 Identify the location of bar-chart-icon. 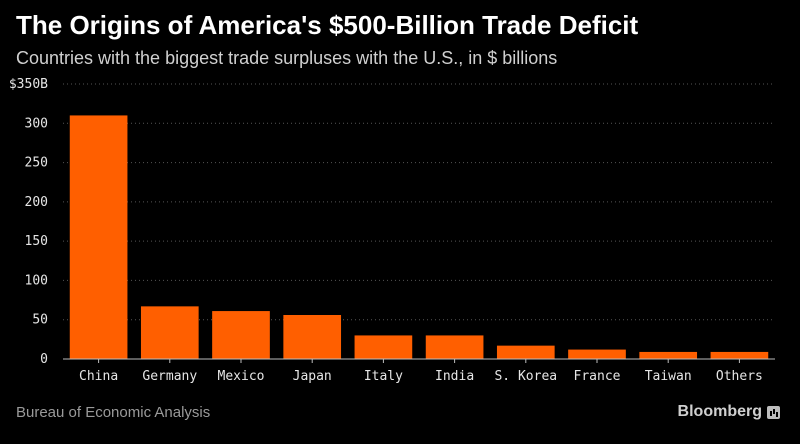
(773, 412).